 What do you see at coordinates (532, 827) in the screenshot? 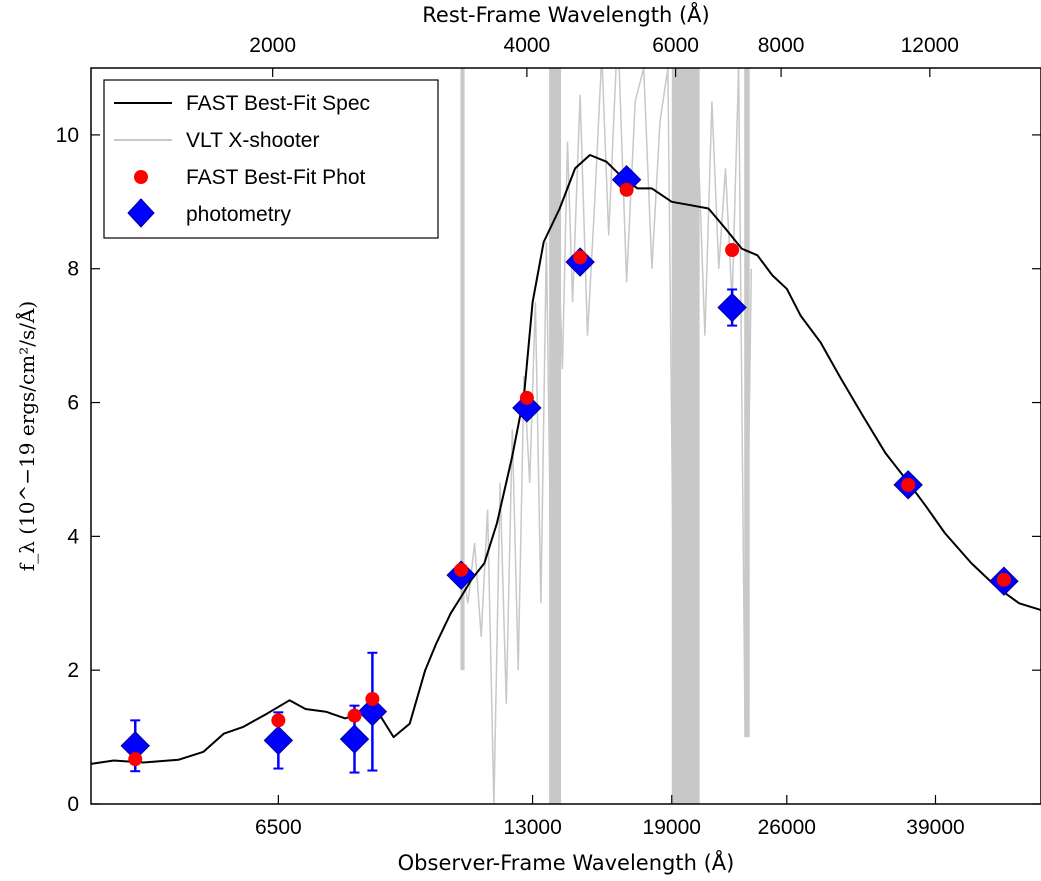
I see `x-tick-label: 13000` at bounding box center [532, 827].